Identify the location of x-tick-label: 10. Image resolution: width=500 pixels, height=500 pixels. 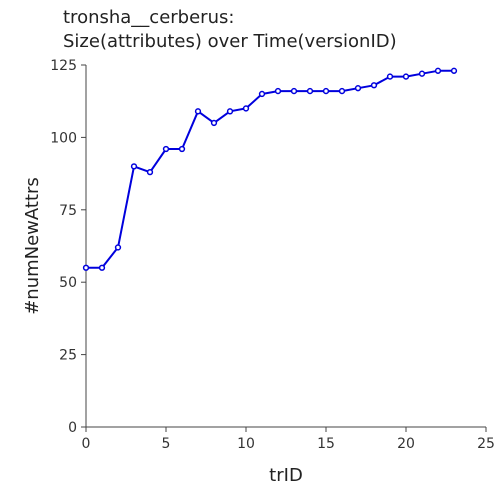
(246, 444).